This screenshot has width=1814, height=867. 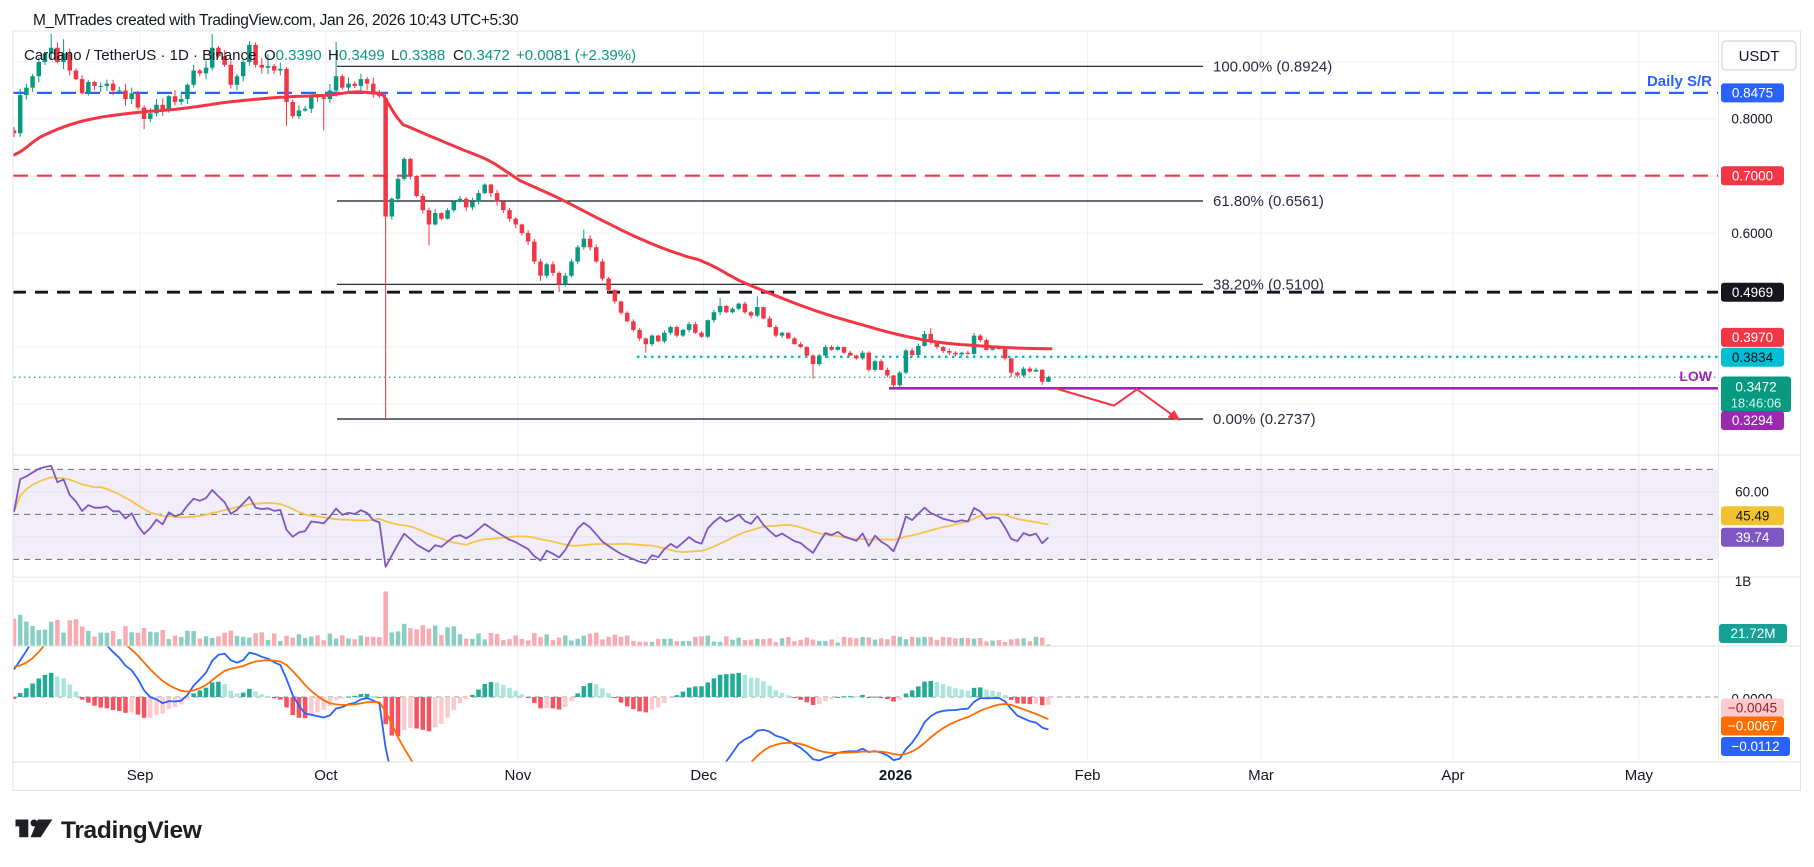 I want to click on svg-text: 0.7000, so click(x=1752, y=175).